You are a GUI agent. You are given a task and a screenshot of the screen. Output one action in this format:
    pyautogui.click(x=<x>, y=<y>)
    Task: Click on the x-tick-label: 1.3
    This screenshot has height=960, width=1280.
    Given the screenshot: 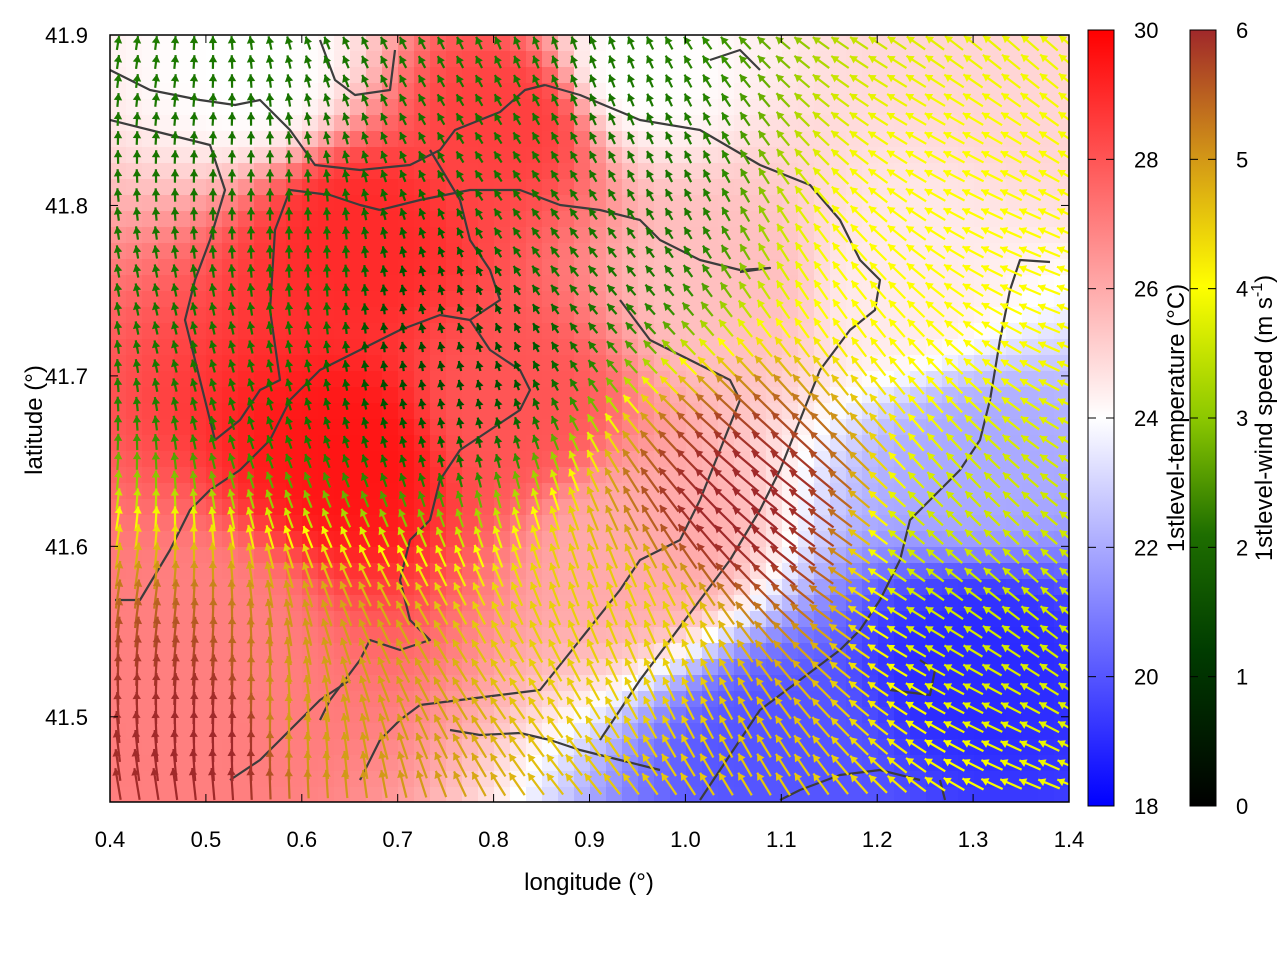 What is the action you would take?
    pyautogui.click(x=973, y=839)
    